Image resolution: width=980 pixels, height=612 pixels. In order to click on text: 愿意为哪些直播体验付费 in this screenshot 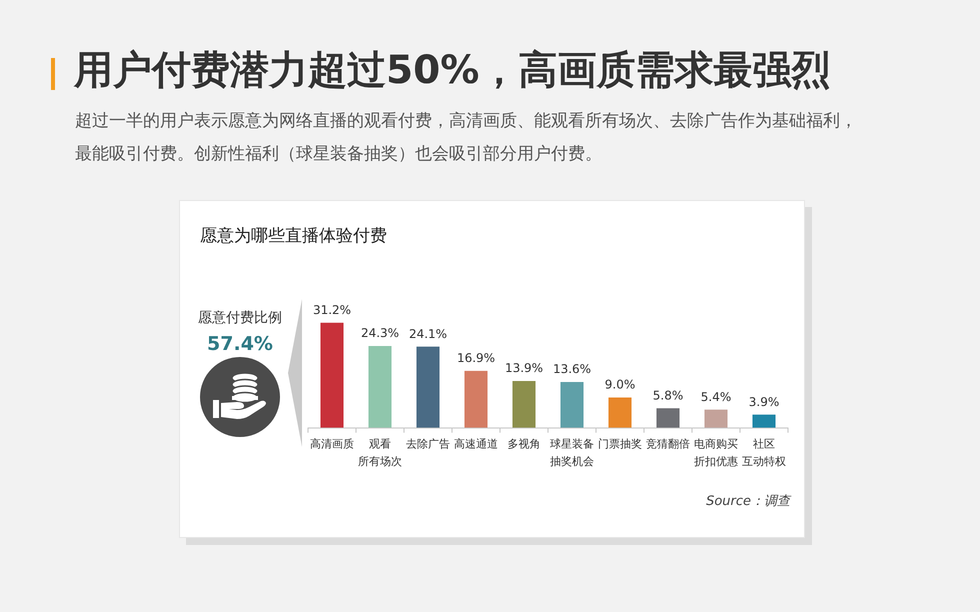, I will do `click(293, 236)`.